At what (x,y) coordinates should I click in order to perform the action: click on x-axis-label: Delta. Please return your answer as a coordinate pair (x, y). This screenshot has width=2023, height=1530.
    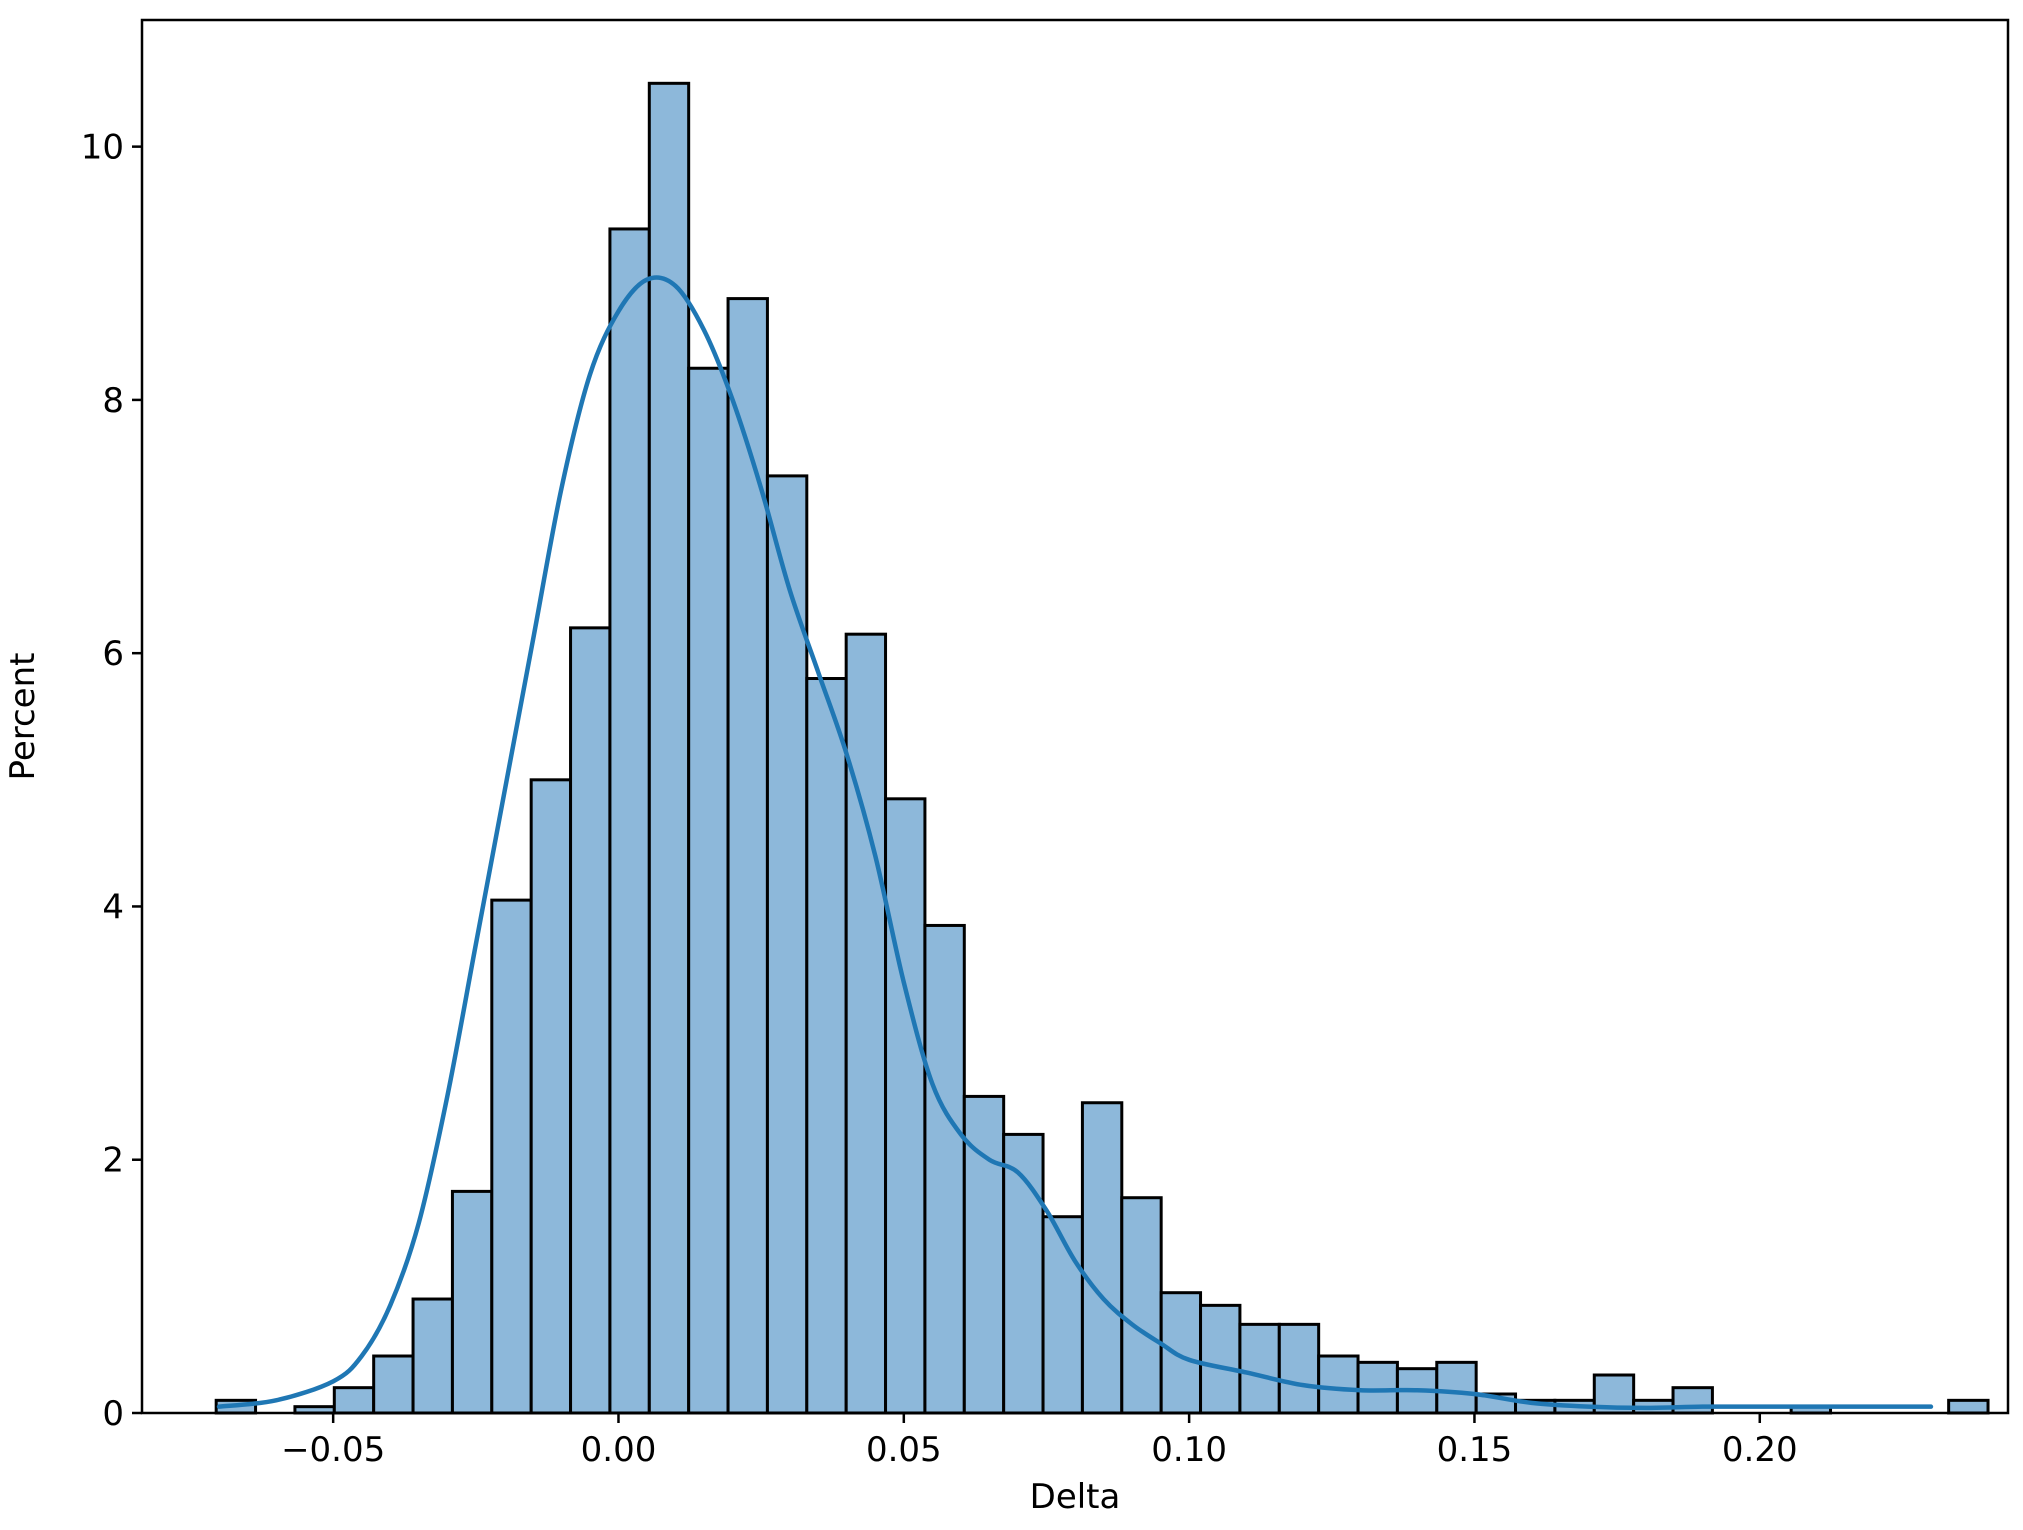
    Looking at the image, I should click on (1075, 1497).